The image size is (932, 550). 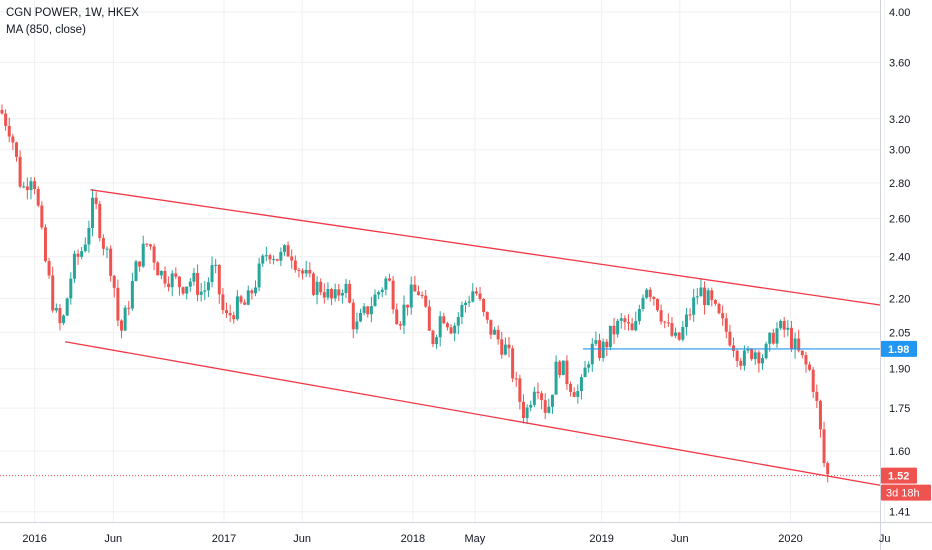 I want to click on x-tick-label: 2018, so click(x=413, y=539).